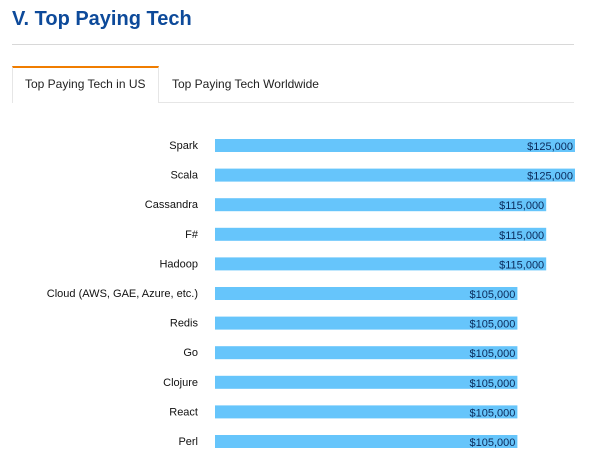 The height and width of the screenshot is (460, 600). I want to click on category-label: Redis, so click(184, 324).